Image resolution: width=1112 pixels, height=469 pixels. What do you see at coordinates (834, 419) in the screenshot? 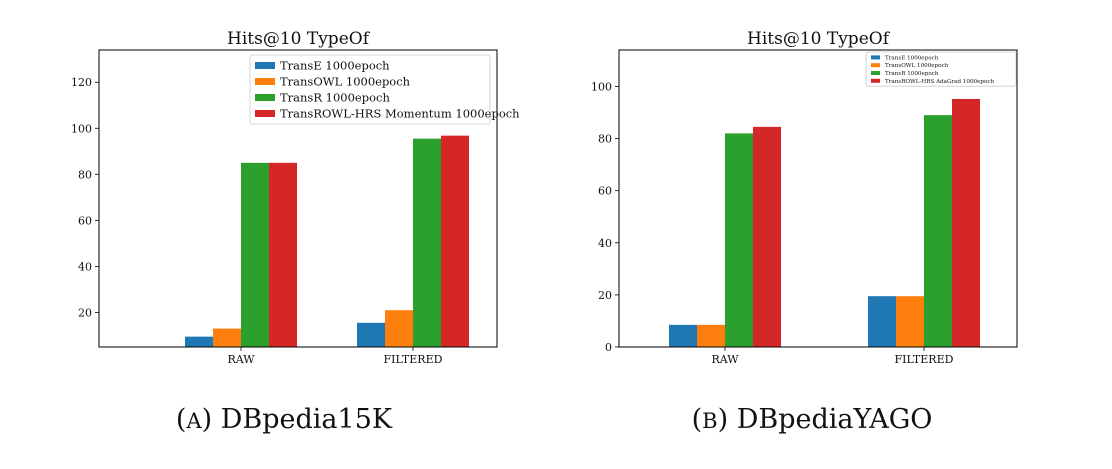
I see `caption-dataset-name: DBpediaYAGO` at bounding box center [834, 419].